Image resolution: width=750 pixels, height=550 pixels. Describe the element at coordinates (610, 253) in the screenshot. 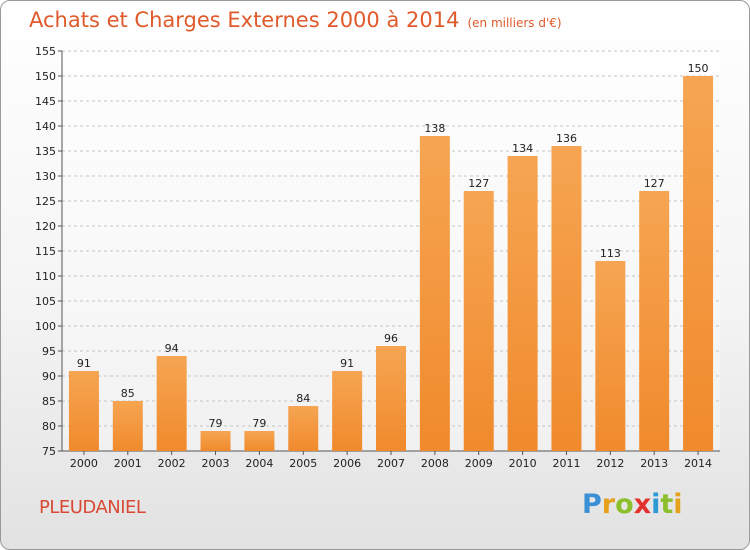

I see `bar-value-label: 113` at that location.